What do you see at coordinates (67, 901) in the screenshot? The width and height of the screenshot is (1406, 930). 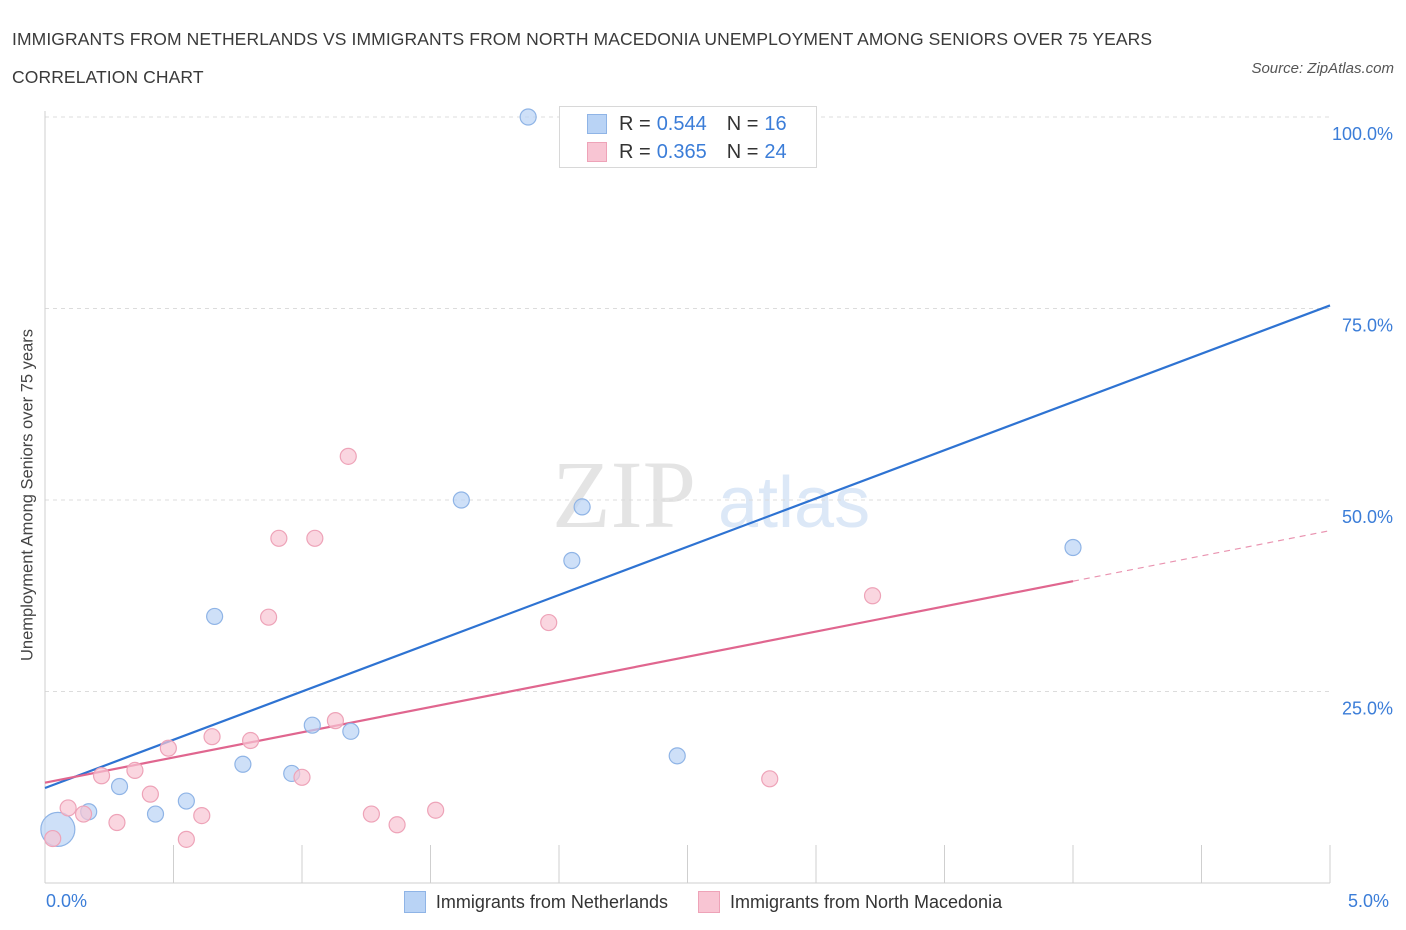 I see `x-tick-label-min: 0.0%` at bounding box center [67, 901].